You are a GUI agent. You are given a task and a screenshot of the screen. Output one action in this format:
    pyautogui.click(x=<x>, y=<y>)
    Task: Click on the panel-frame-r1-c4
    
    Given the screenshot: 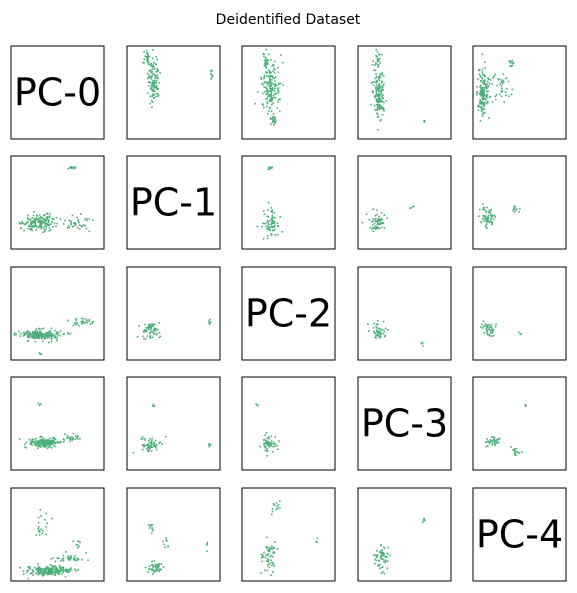 What is the action you would take?
    pyautogui.click(x=519, y=202)
    